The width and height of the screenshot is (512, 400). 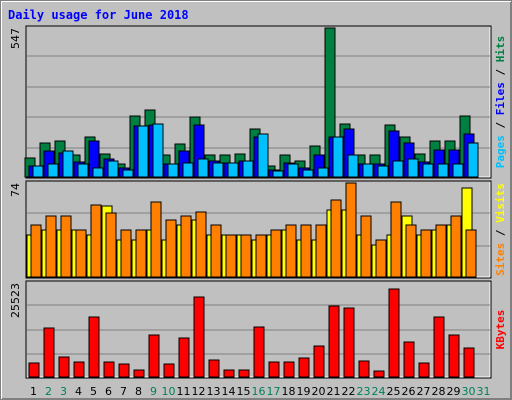 I want to click on day-label-24: 24, so click(x=379, y=391).